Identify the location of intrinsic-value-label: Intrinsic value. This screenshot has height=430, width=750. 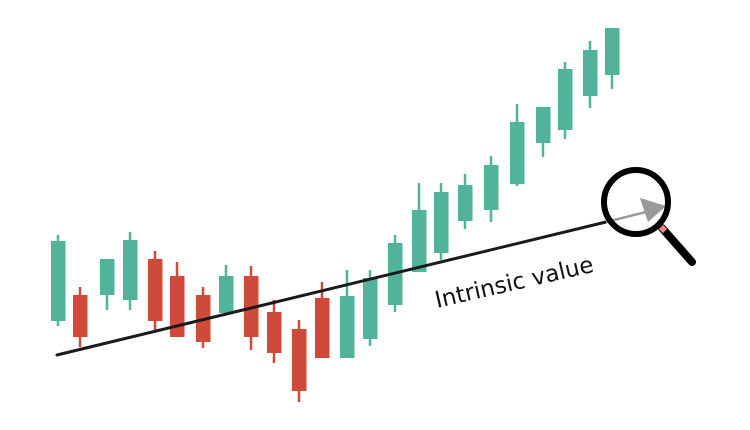
(515, 283).